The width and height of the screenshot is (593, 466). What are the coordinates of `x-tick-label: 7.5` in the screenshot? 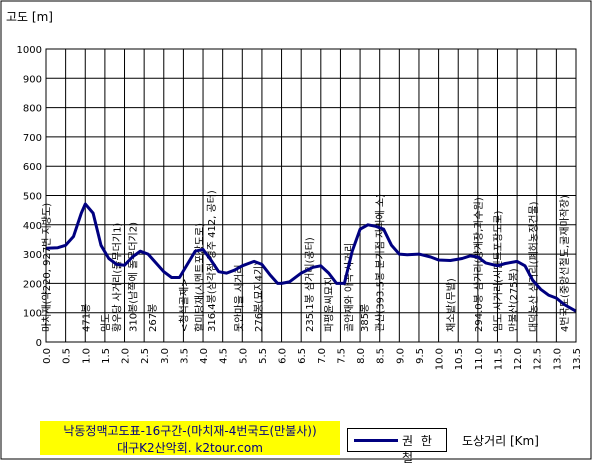 It's located at (341, 356).